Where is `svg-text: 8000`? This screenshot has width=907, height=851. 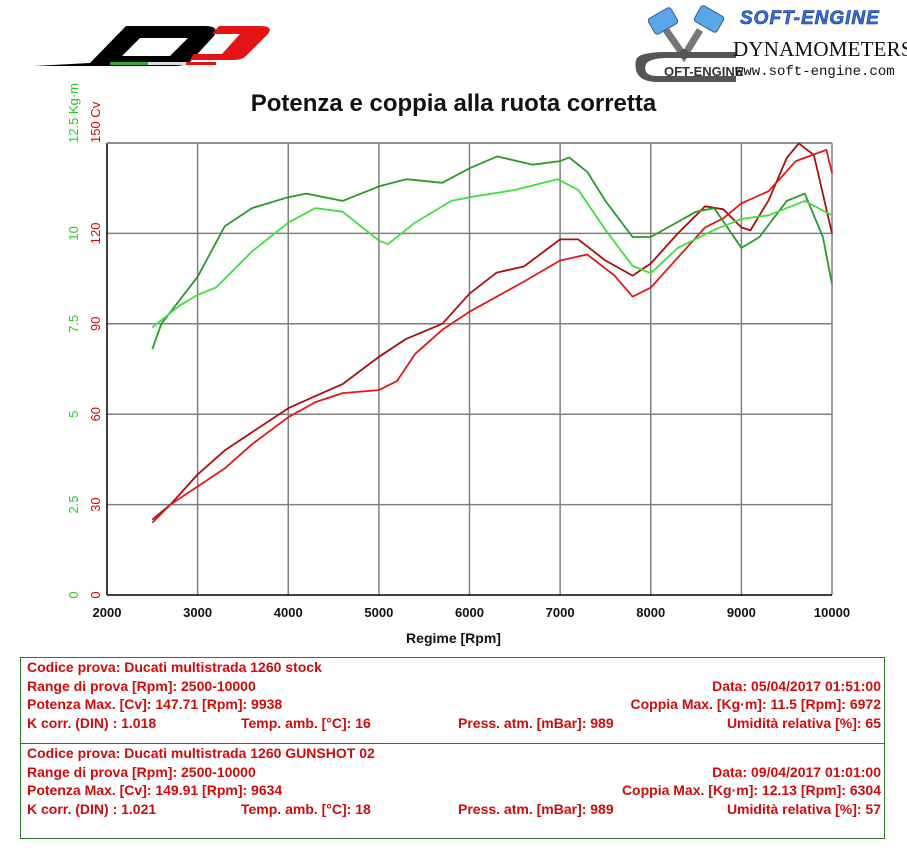
svg-text: 8000 is located at coordinates (650, 612).